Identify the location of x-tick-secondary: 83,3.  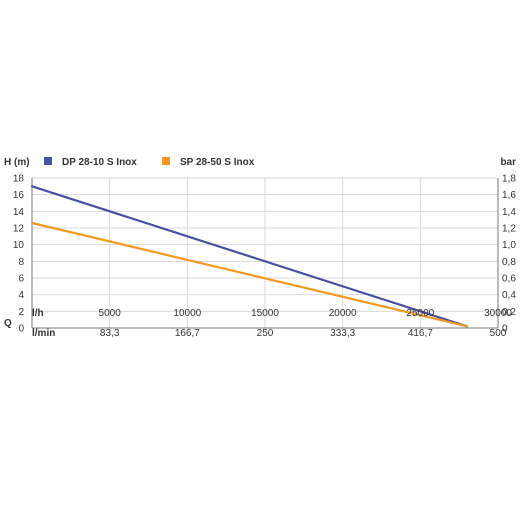
(110, 333).